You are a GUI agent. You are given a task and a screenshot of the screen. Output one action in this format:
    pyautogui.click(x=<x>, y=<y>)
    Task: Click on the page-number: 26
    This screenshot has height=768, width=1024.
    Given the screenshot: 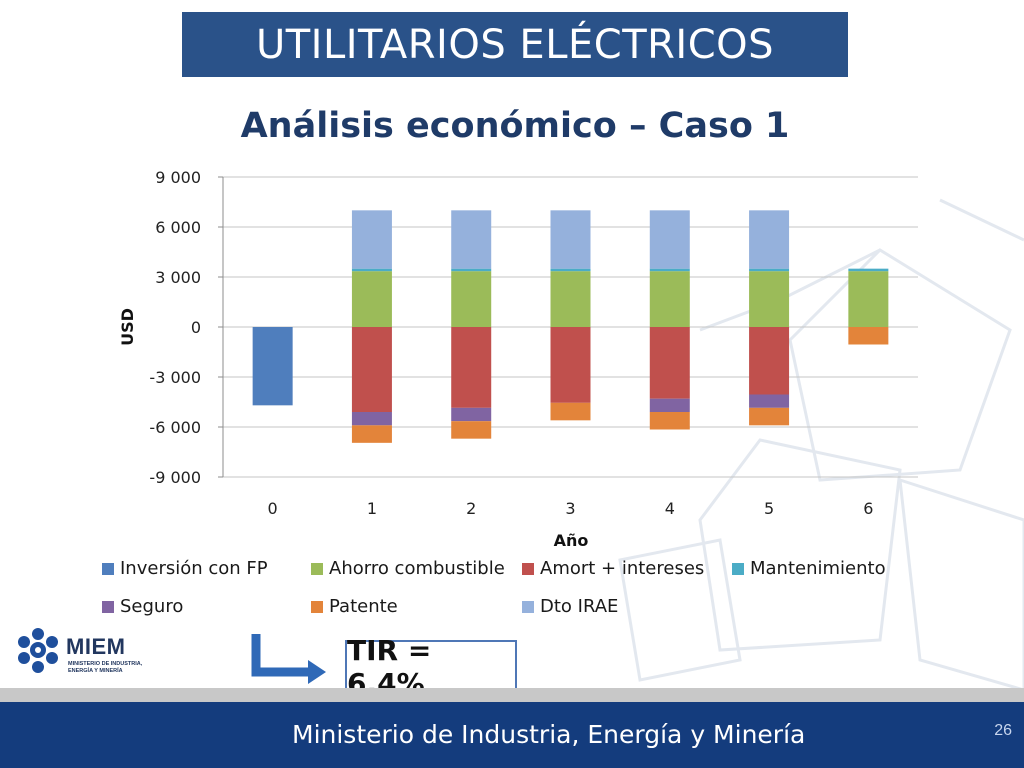 What is the action you would take?
    pyautogui.click(x=1003, y=730)
    